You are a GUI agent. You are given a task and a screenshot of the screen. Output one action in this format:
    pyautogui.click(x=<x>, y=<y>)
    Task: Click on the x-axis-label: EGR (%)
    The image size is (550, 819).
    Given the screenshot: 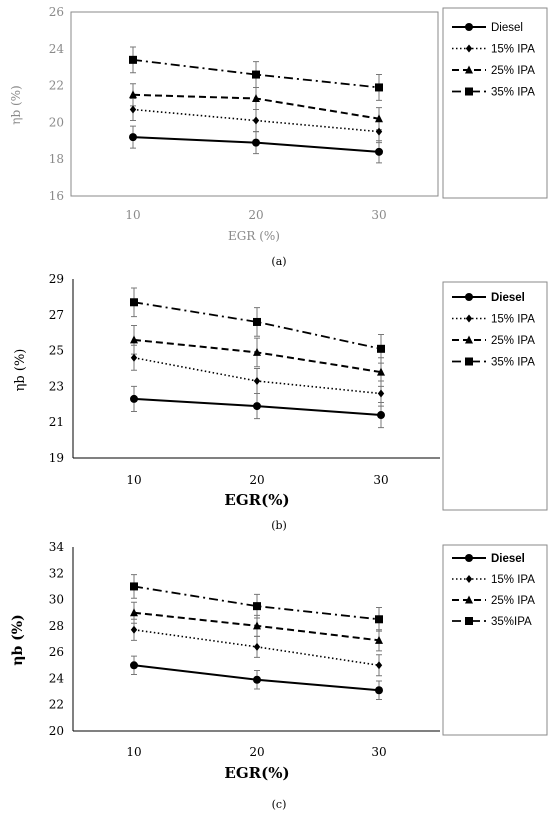 What is the action you would take?
    pyautogui.click(x=254, y=236)
    